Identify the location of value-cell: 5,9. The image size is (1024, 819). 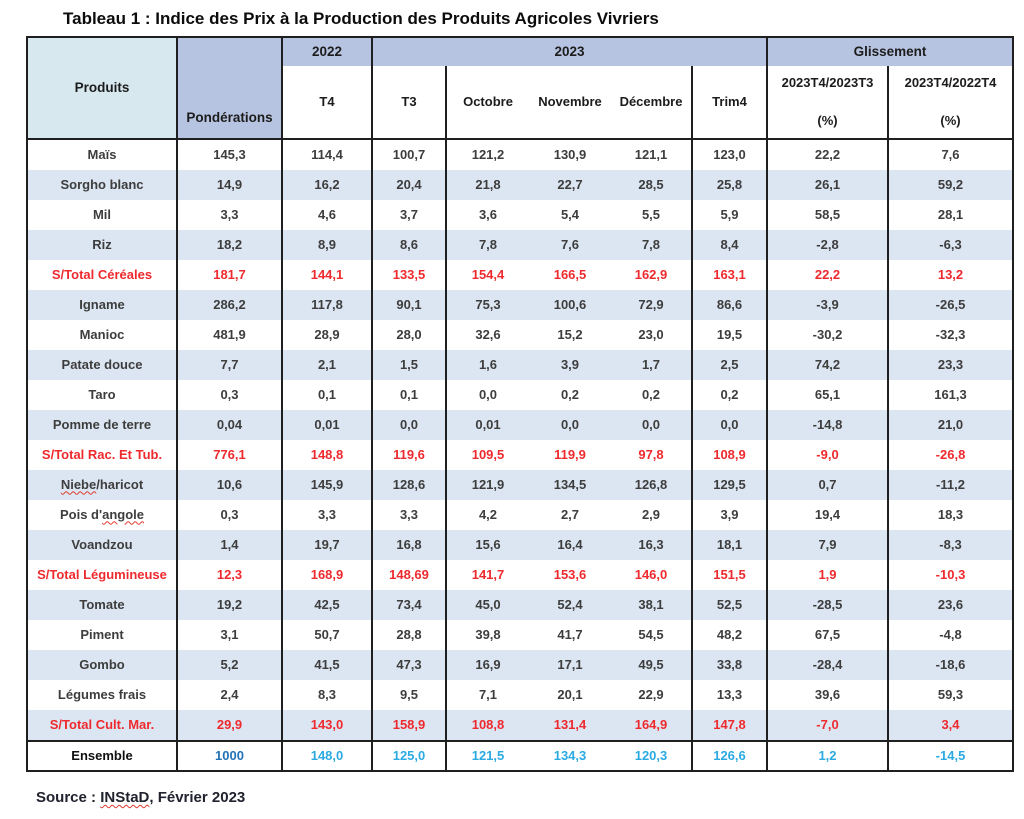
(730, 215).